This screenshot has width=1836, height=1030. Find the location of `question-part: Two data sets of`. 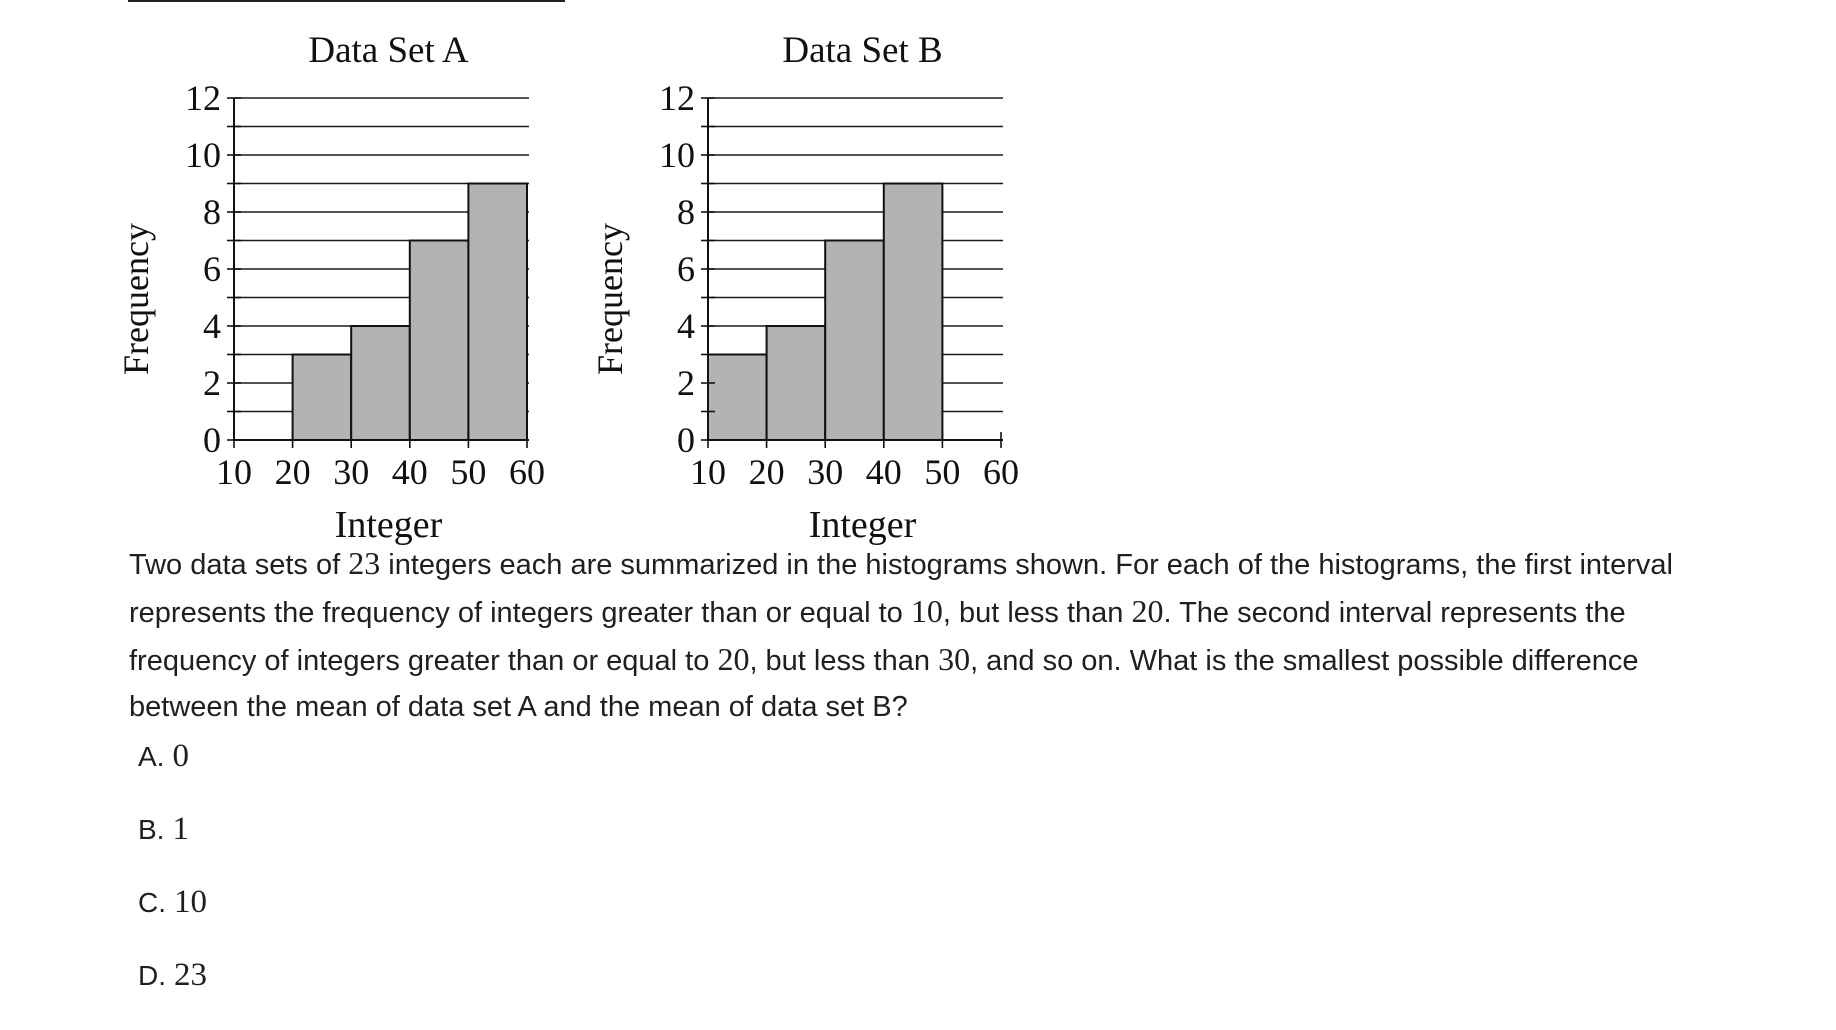

question-part: Two data sets of is located at coordinates (239, 565).